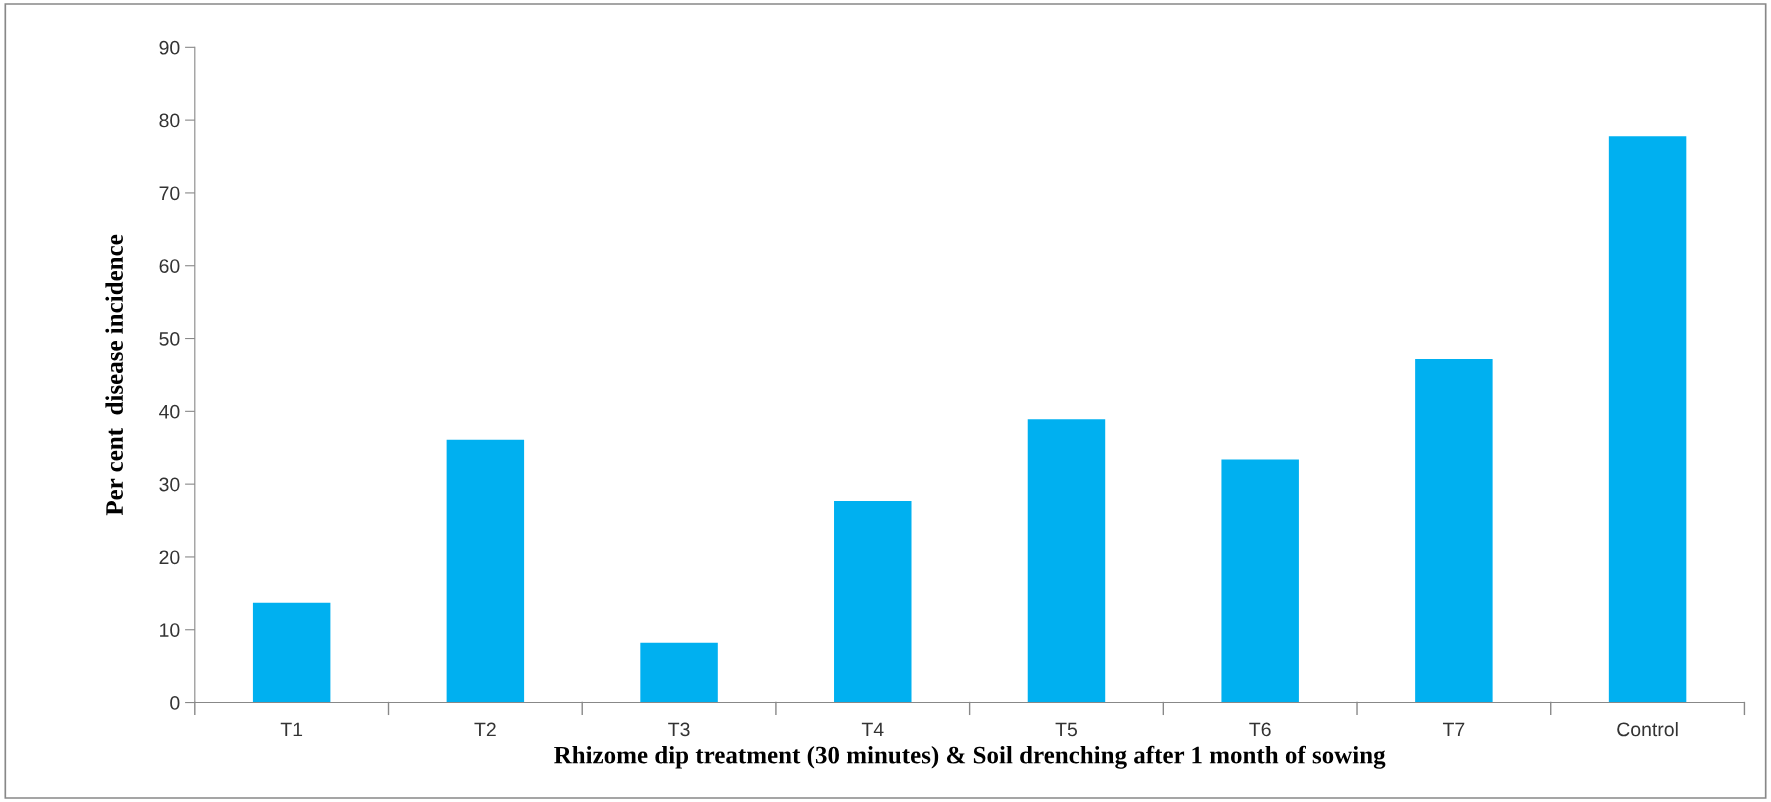 This screenshot has width=1771, height=802. What do you see at coordinates (485, 729) in the screenshot?
I see `x-tick-label: T2` at bounding box center [485, 729].